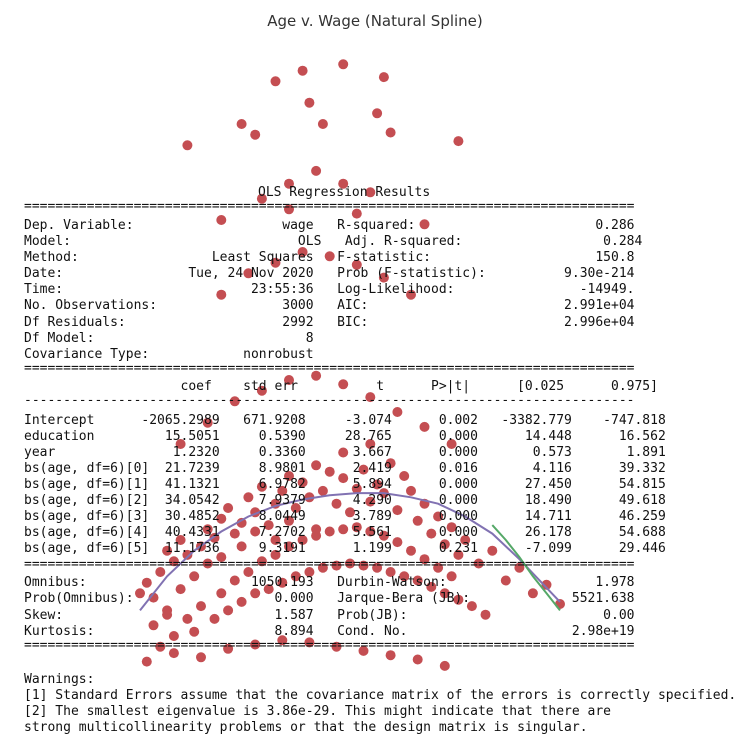  I want to click on spline-fit-lines, so click(350, 552).